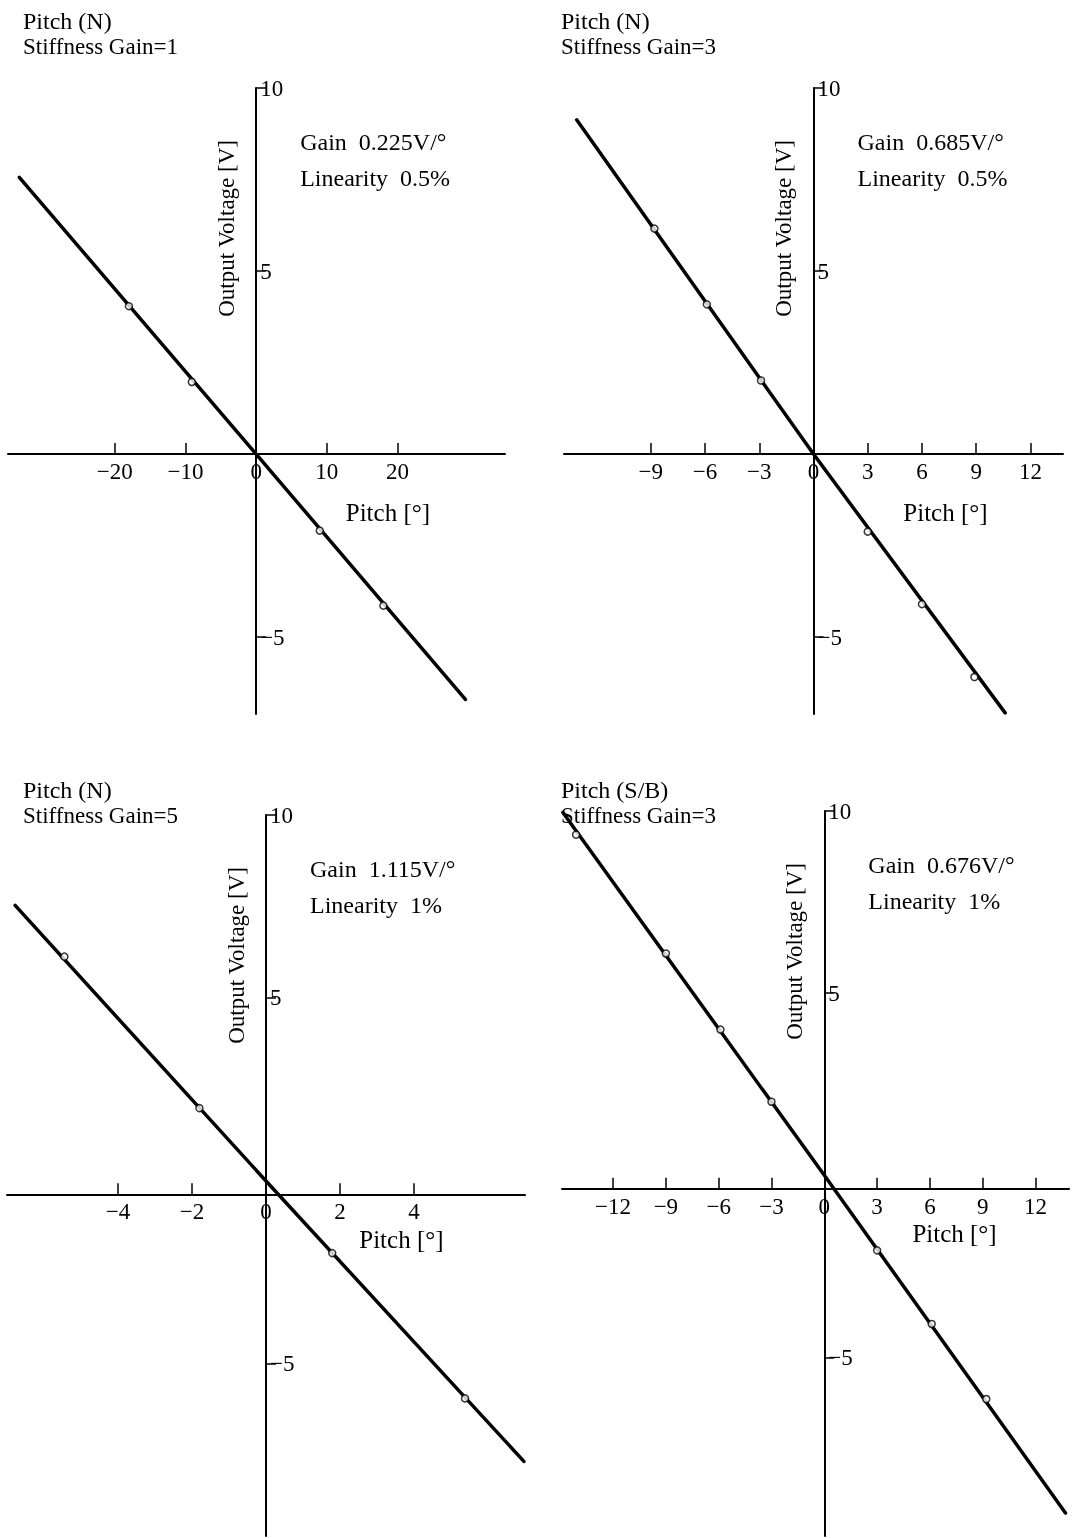 The height and width of the screenshot is (1538, 1075). Describe the element at coordinates (941, 865) in the screenshot. I see `annotation: Gain 0.676V/°` at that location.